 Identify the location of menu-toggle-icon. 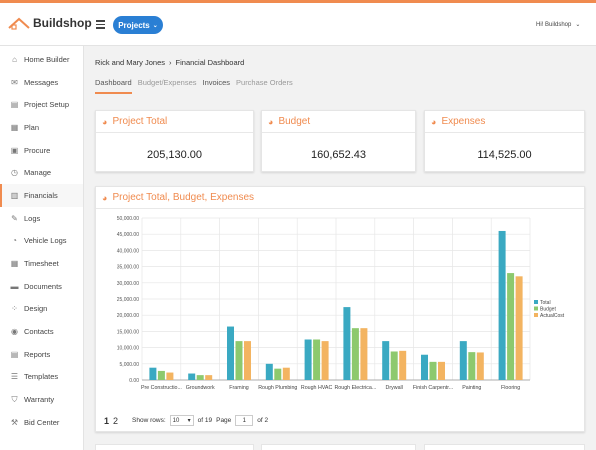
(100, 24).